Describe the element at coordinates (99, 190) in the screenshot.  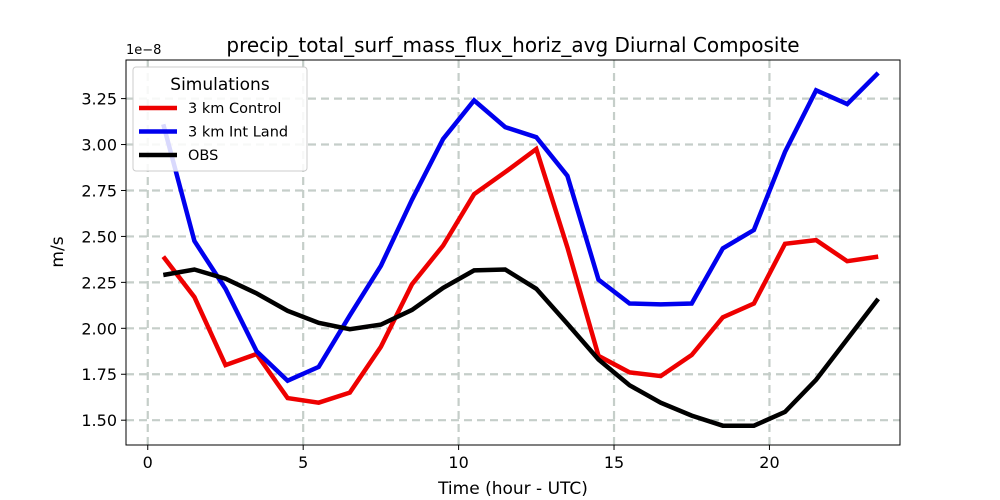
I see `y-tick-label: 2.75` at that location.